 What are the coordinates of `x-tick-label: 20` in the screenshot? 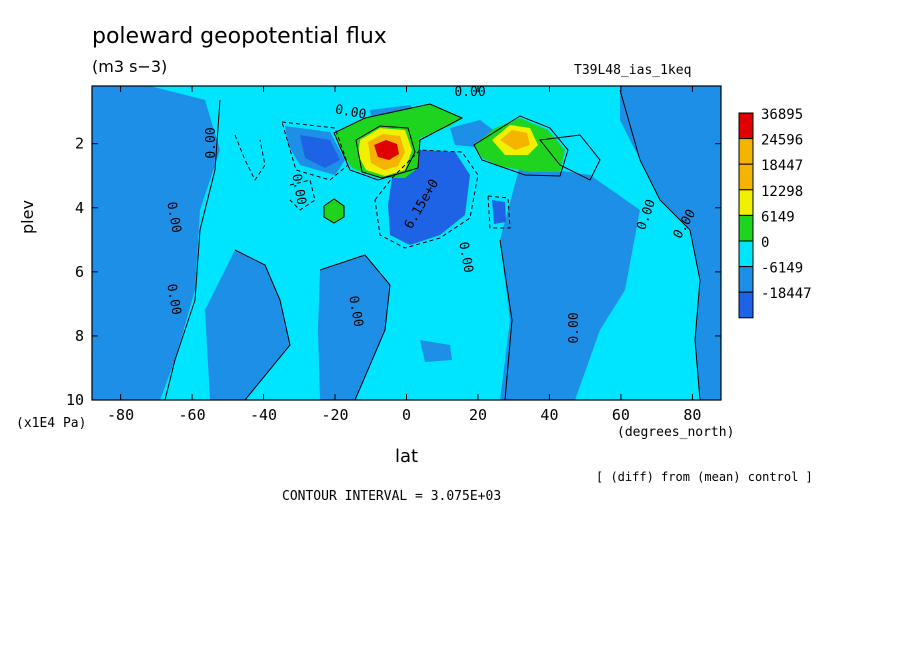 It's located at (478, 415).